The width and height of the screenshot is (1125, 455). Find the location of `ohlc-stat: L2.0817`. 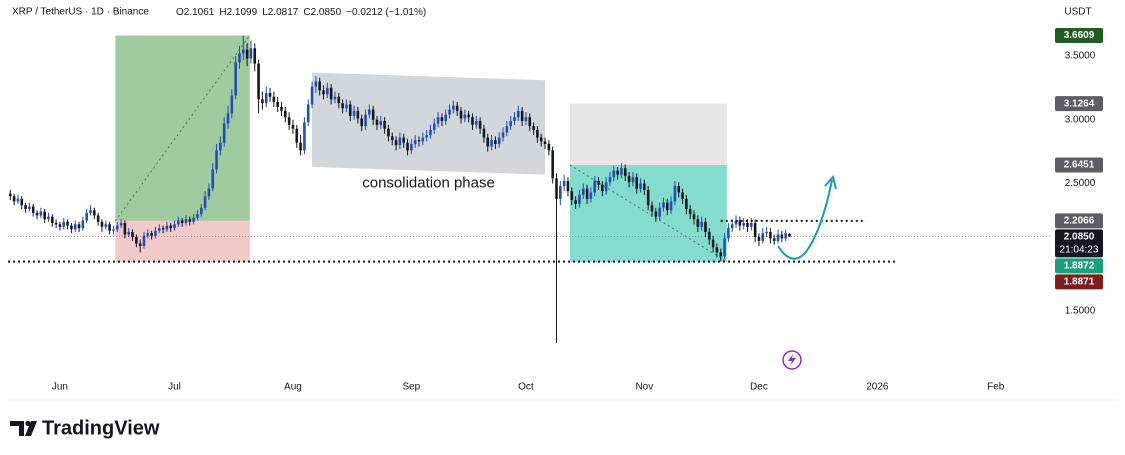

ohlc-stat: L2.0817 is located at coordinates (280, 12).